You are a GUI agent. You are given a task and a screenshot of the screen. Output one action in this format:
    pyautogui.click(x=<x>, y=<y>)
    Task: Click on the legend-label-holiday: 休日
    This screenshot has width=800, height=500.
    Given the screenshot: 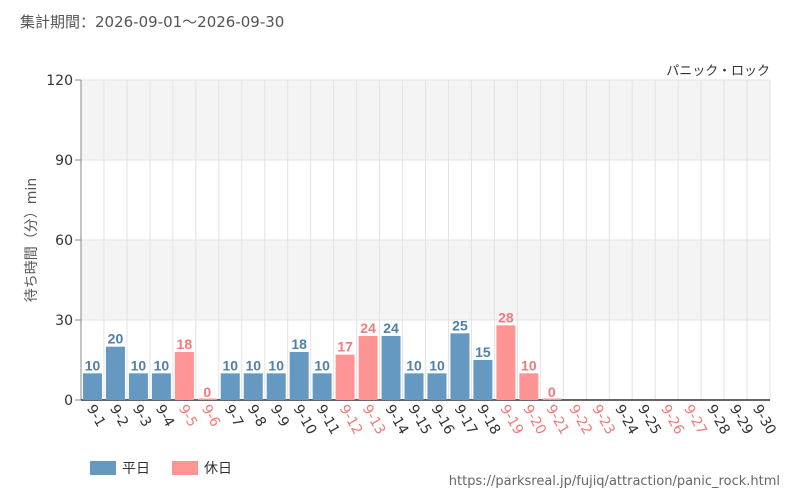 What is the action you would take?
    pyautogui.click(x=218, y=469)
    